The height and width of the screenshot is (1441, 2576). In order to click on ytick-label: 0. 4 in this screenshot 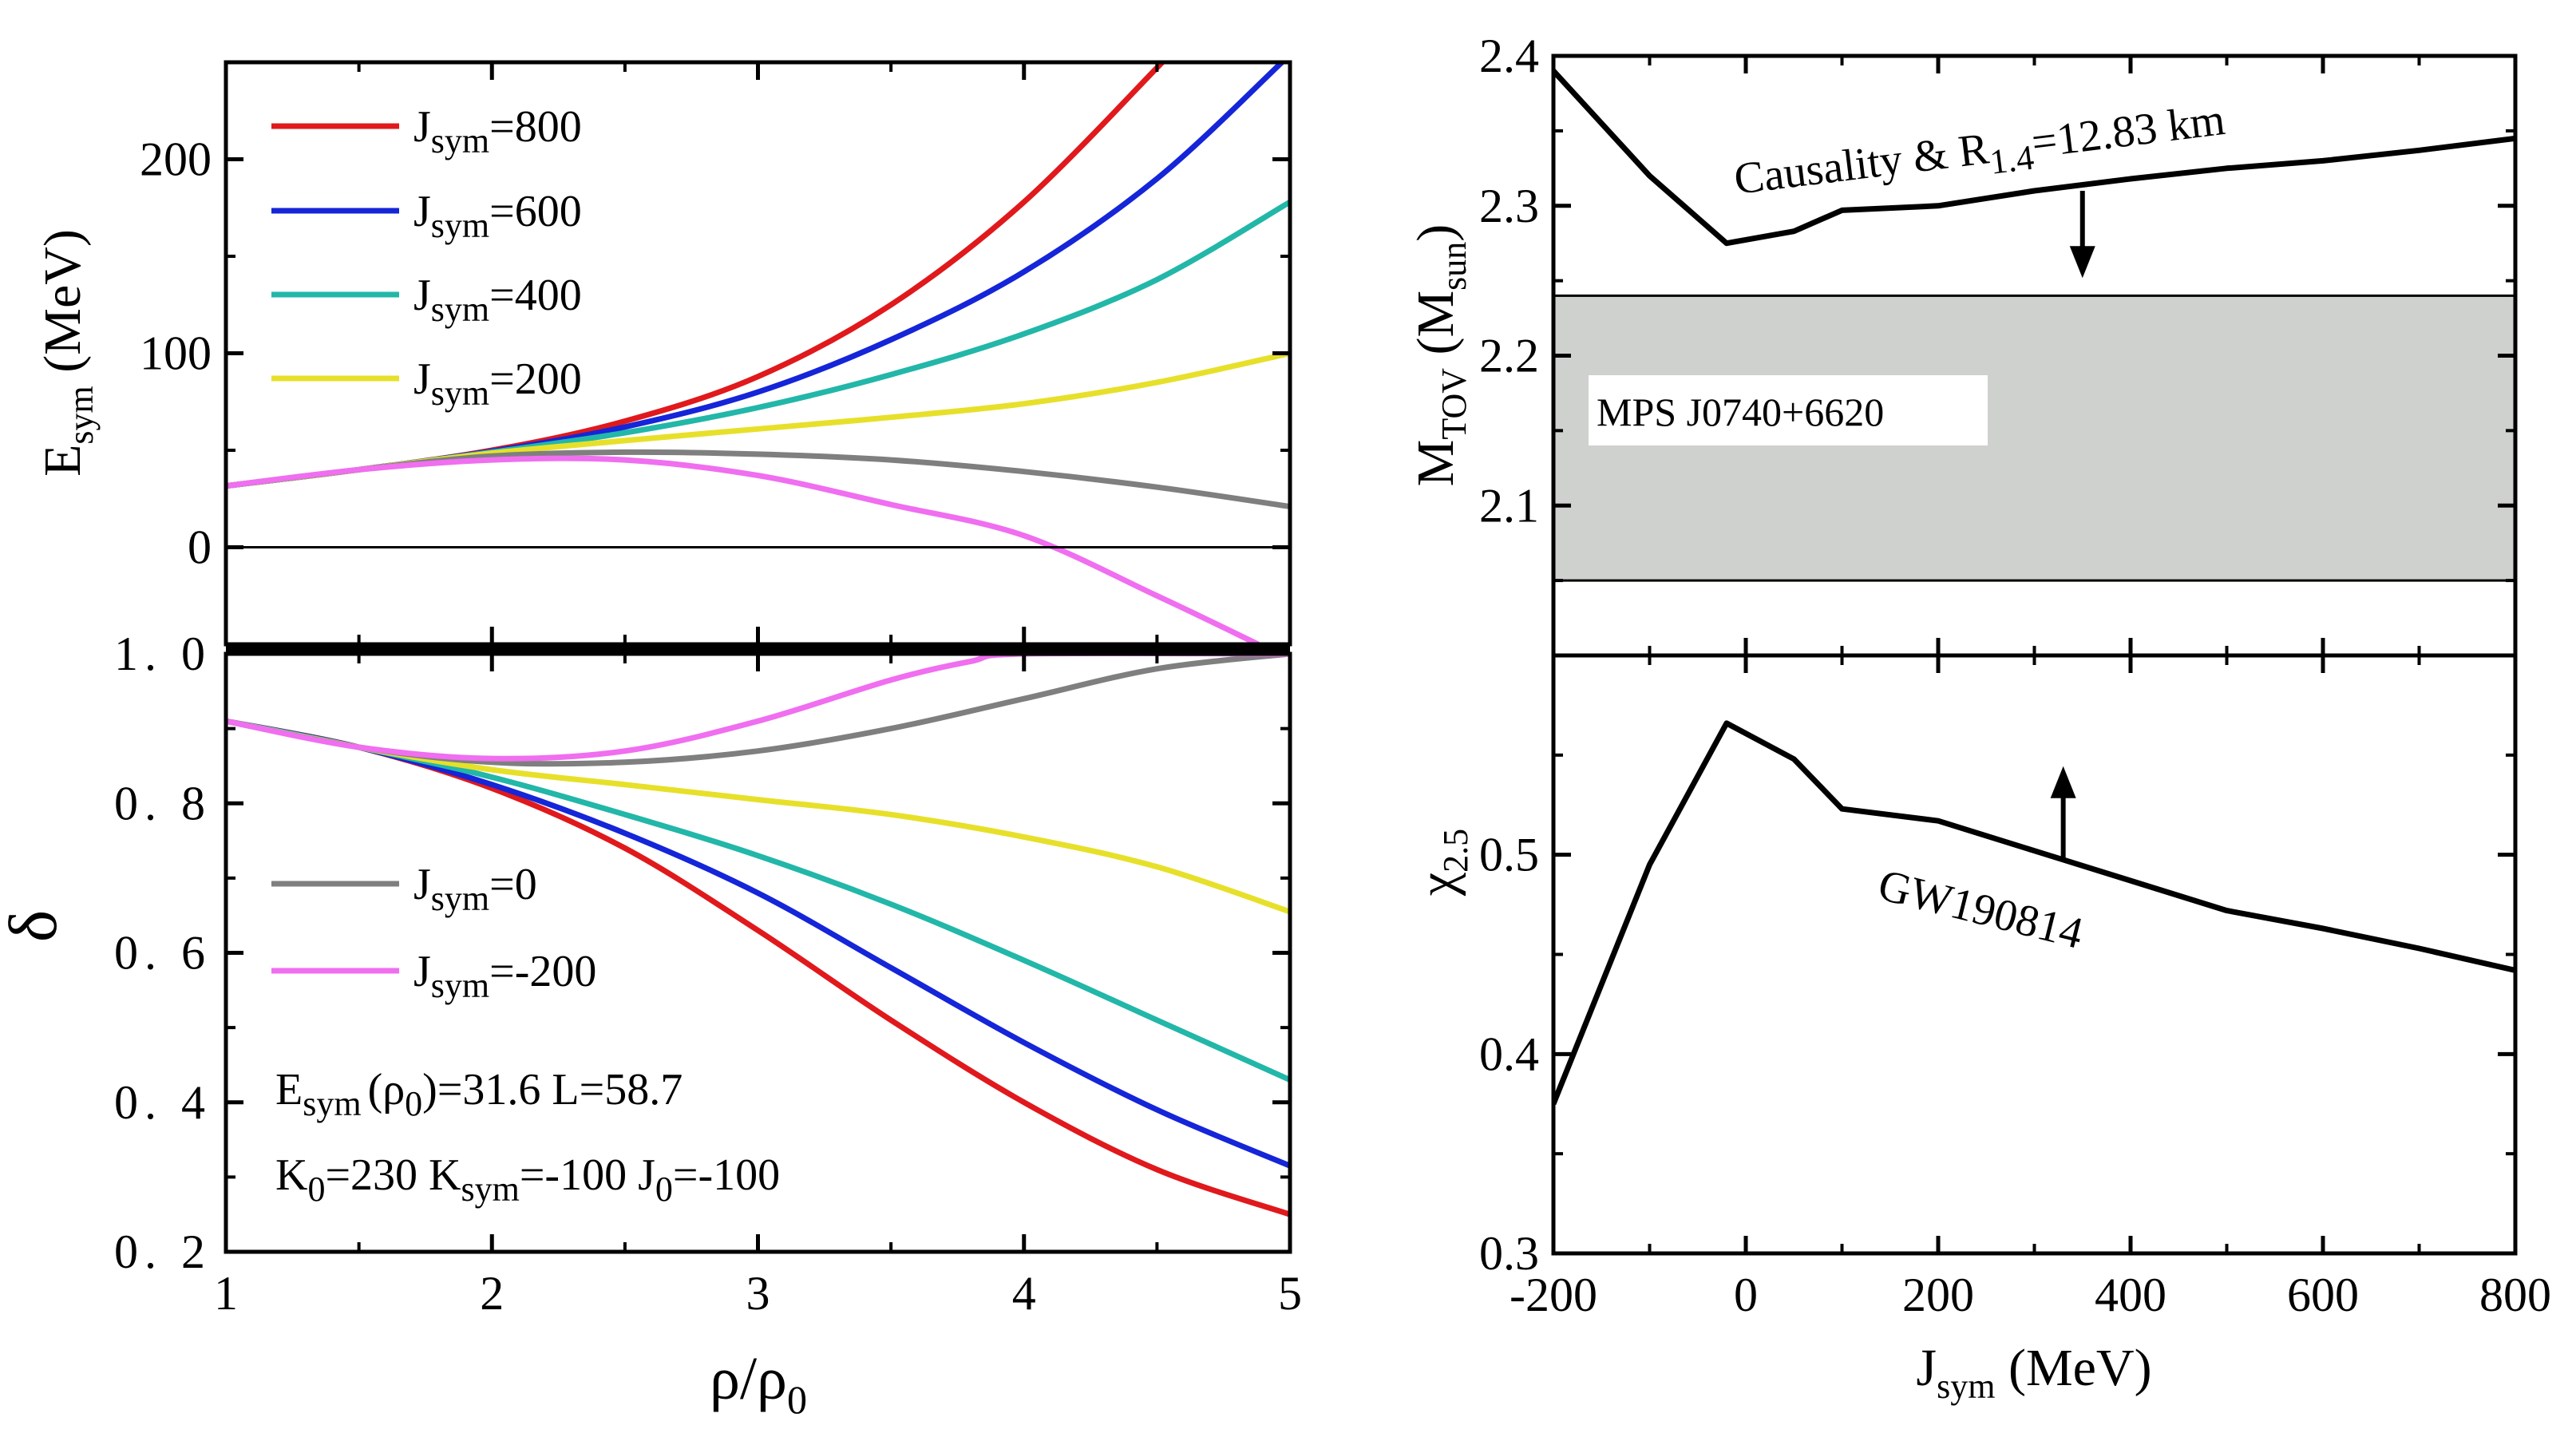, I will do `click(163, 1103)`.